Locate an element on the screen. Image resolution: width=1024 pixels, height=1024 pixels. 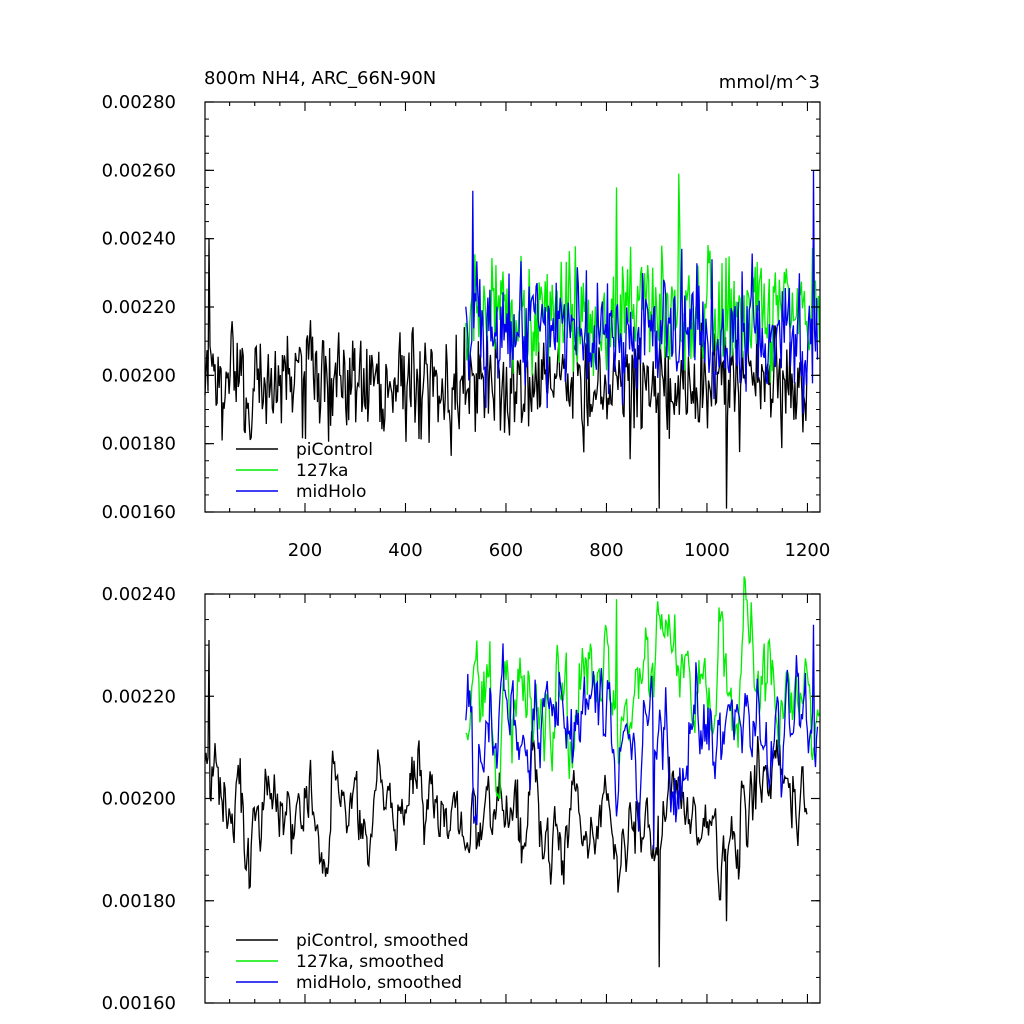
legend-label: midHolo, smoothed is located at coordinates (379, 983).